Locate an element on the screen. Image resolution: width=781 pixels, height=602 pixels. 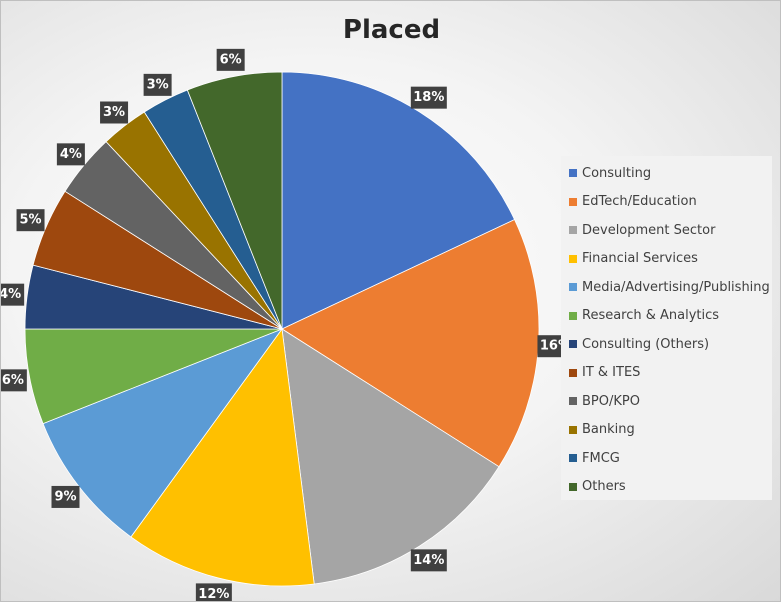
legend-item-media-advertising-publishing: Media/Advertising/Publishing is located at coordinates (666, 287).